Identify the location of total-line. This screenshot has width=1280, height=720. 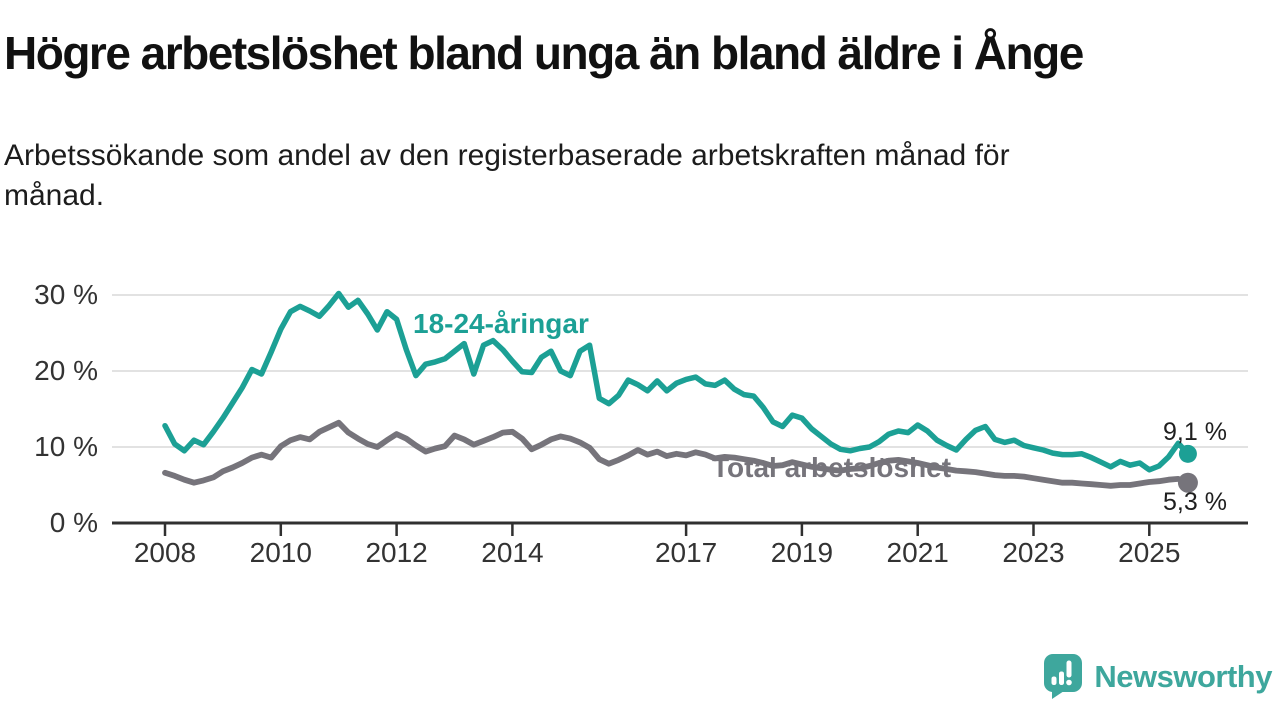
(676, 454).